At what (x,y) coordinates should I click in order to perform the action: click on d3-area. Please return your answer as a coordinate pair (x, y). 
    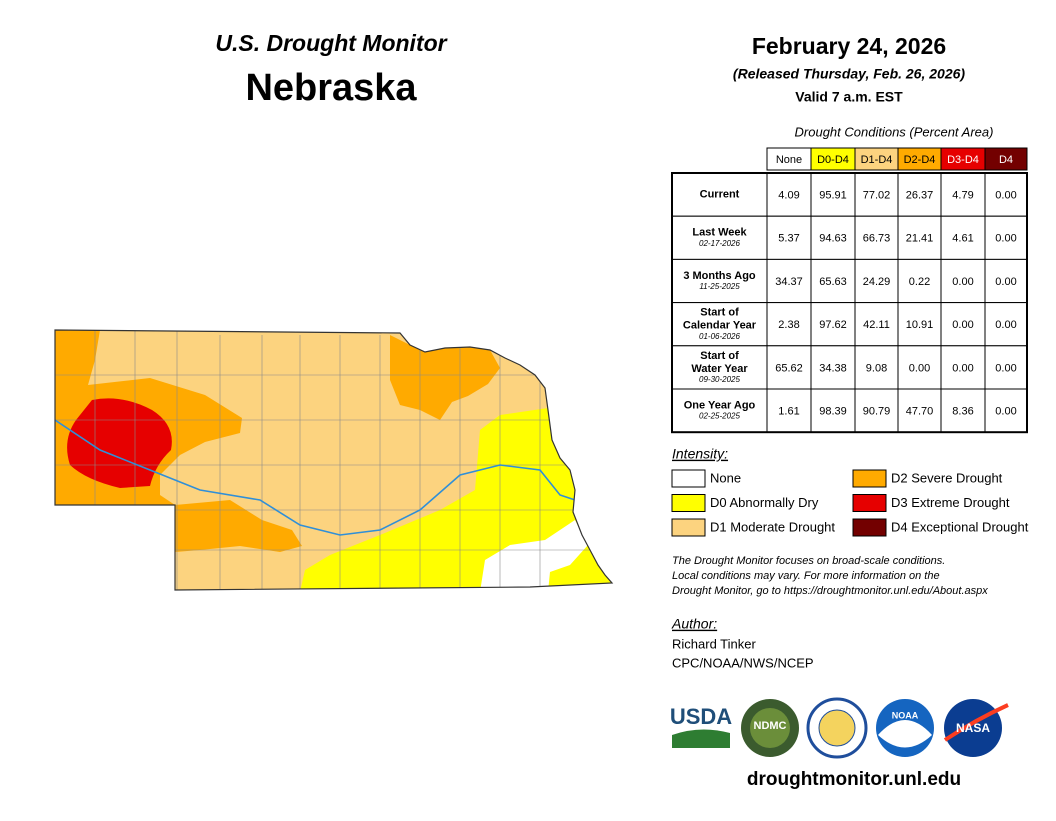
    Looking at the image, I should click on (119, 443).